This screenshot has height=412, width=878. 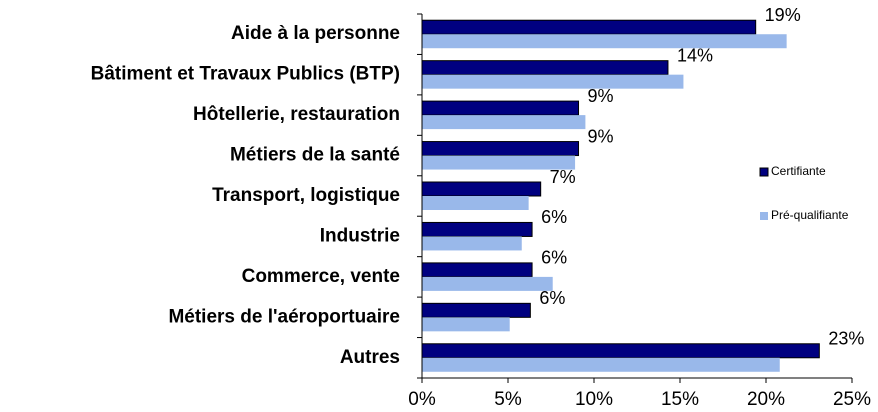 What do you see at coordinates (284, 316) in the screenshot?
I see `y-tick-label: Métiers de l'aéroportuaire` at bounding box center [284, 316].